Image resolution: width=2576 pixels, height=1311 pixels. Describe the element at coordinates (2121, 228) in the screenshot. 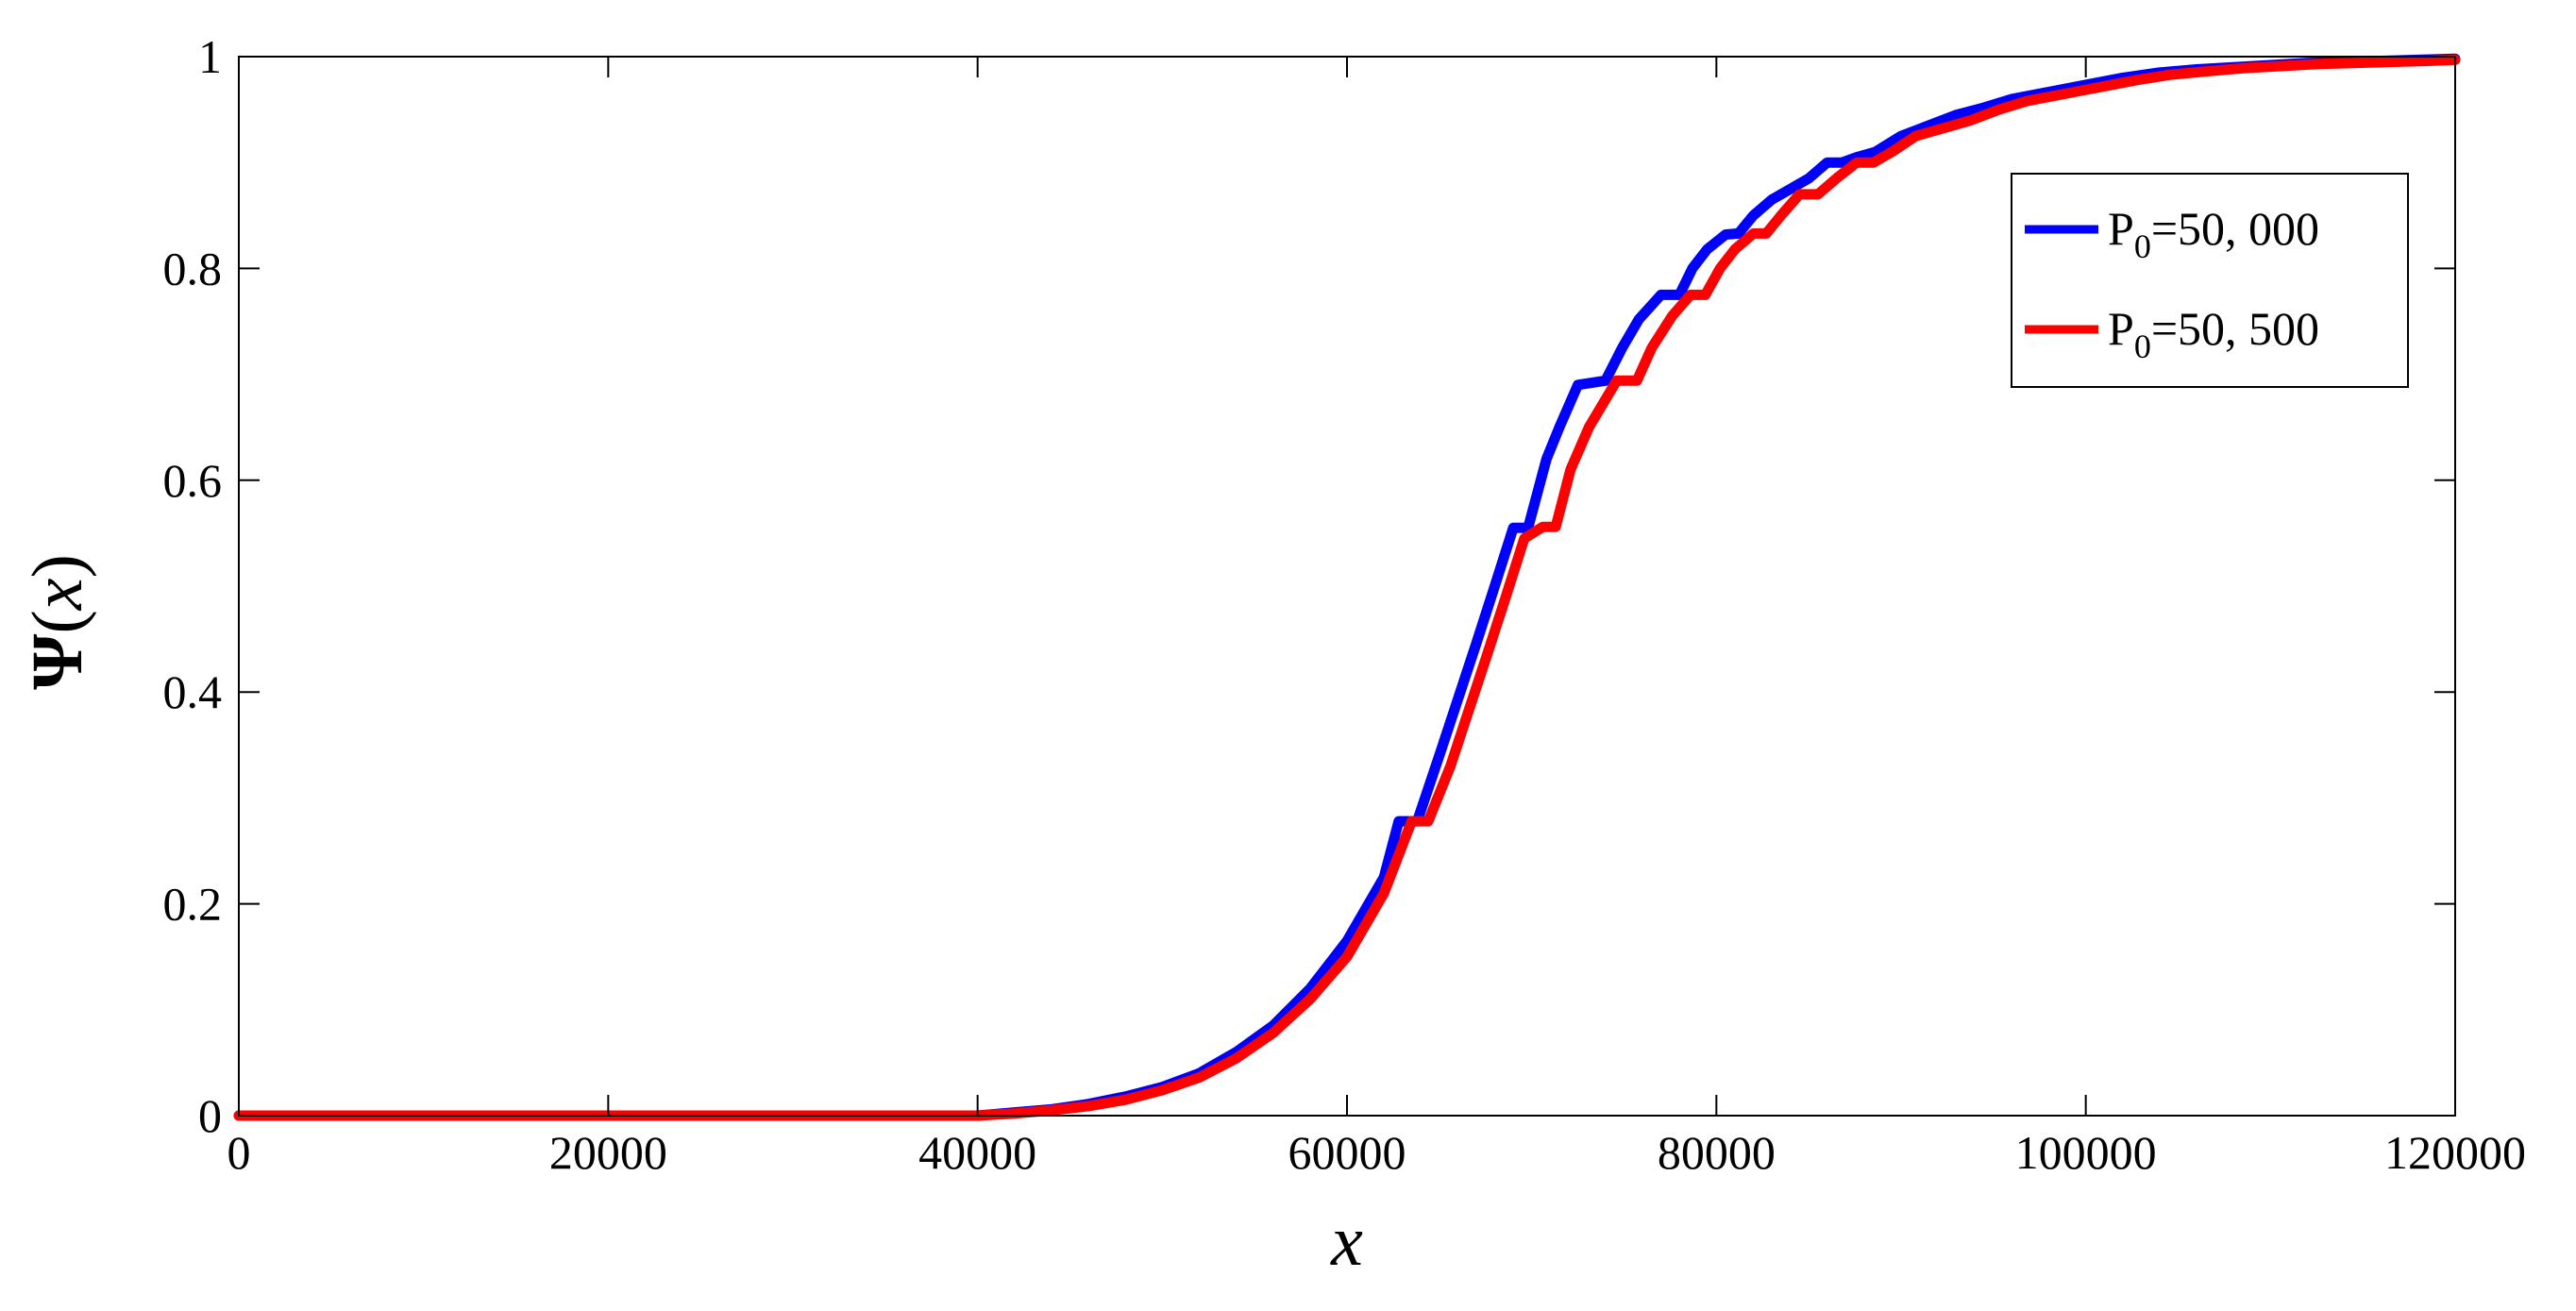

I see `legend-label-series-1-base: P` at that location.